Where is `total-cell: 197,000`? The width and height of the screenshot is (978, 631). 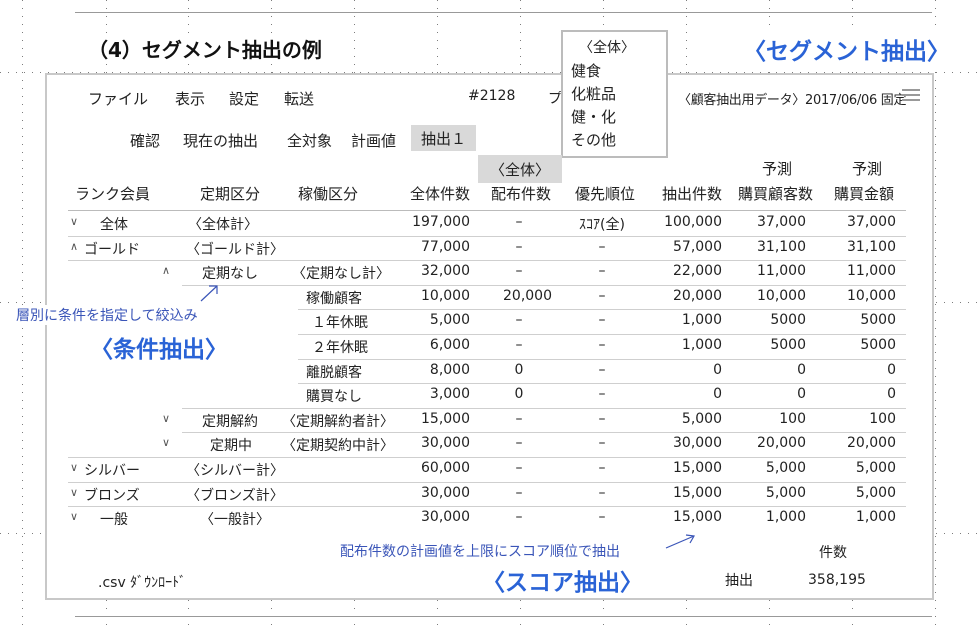 total-cell: 197,000 is located at coordinates (441, 222).